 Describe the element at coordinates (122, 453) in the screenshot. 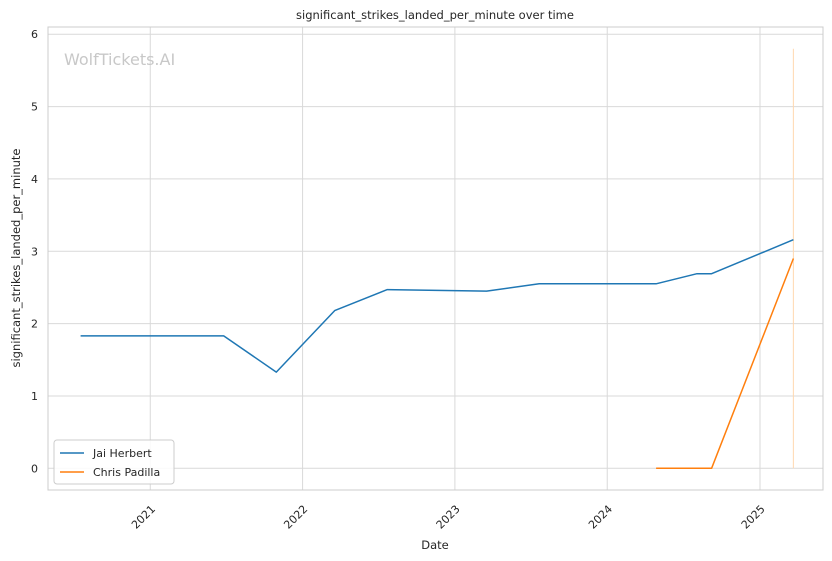

I see `legend-label-jai-herbert: Jai Herbert` at that location.